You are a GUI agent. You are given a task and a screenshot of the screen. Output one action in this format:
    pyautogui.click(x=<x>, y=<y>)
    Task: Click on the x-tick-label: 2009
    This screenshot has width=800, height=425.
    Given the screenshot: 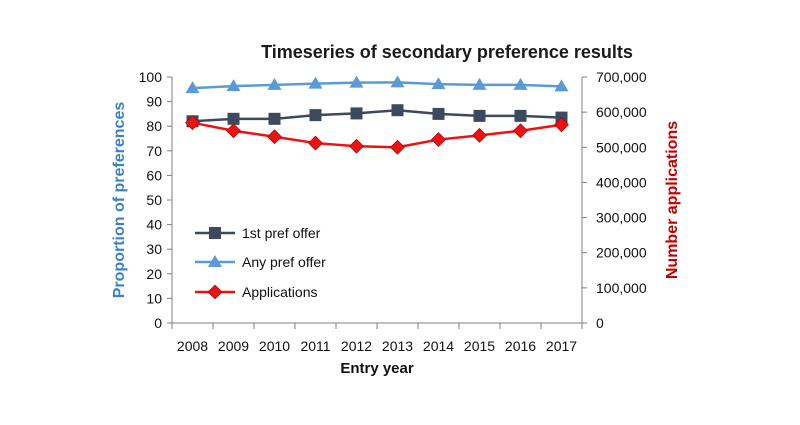 What is the action you would take?
    pyautogui.click(x=233, y=346)
    